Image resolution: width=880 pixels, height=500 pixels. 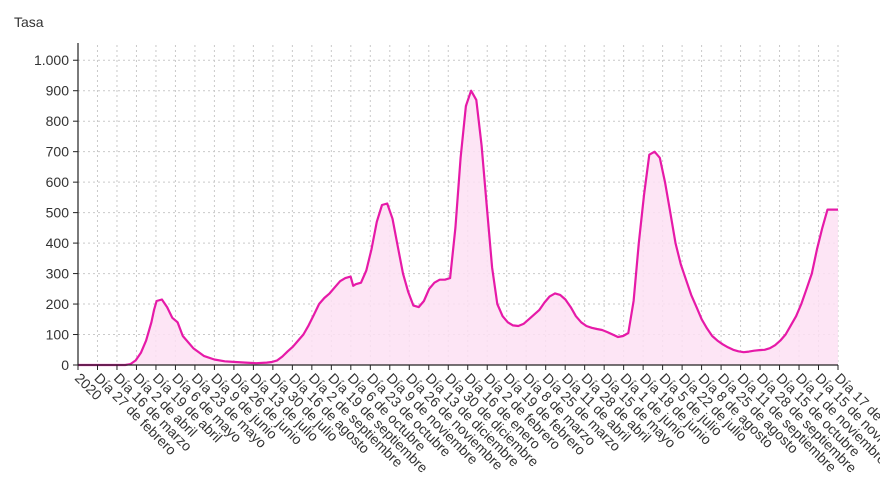 What do you see at coordinates (58, 213) in the screenshot?
I see `y-tick-label: 500` at bounding box center [58, 213].